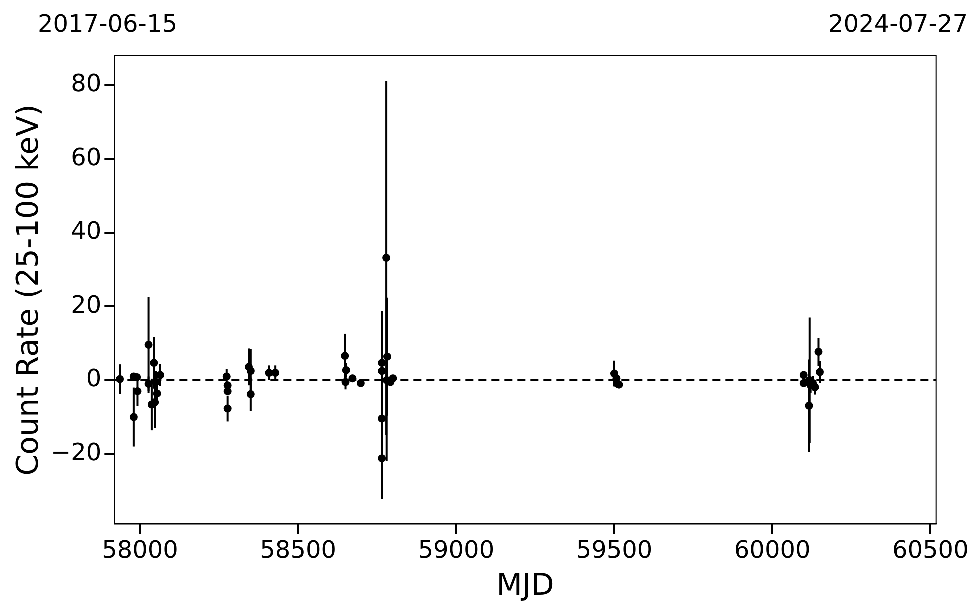 The height and width of the screenshot is (613, 980). Describe the element at coordinates (86, 304) in the screenshot. I see `y-tick-label: 20` at that location.